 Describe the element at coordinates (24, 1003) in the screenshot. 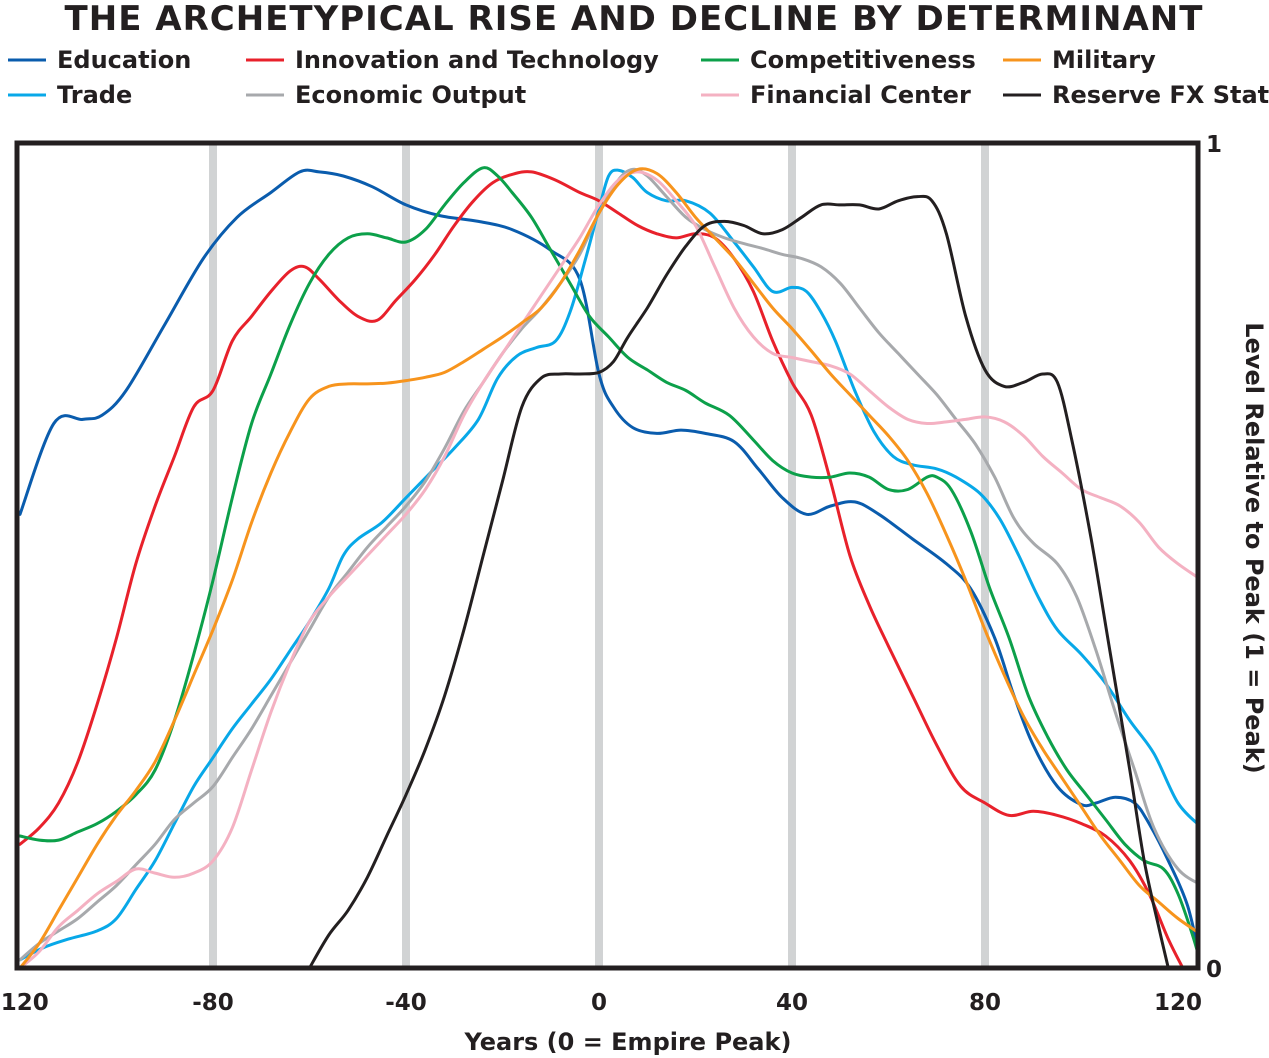

I see `x-tick-label: -120` at that location.